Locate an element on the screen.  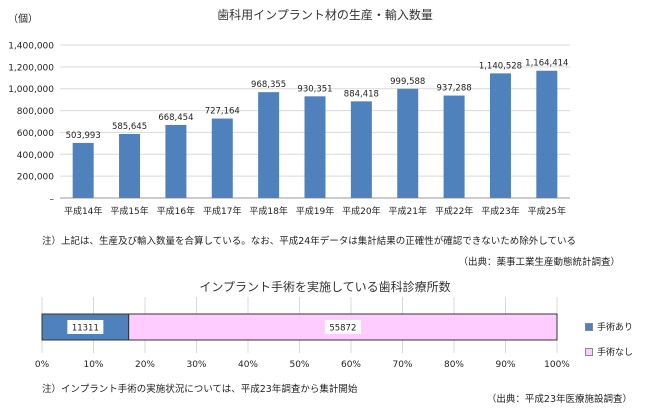
segment-data-label: 55872 is located at coordinates (342, 329).